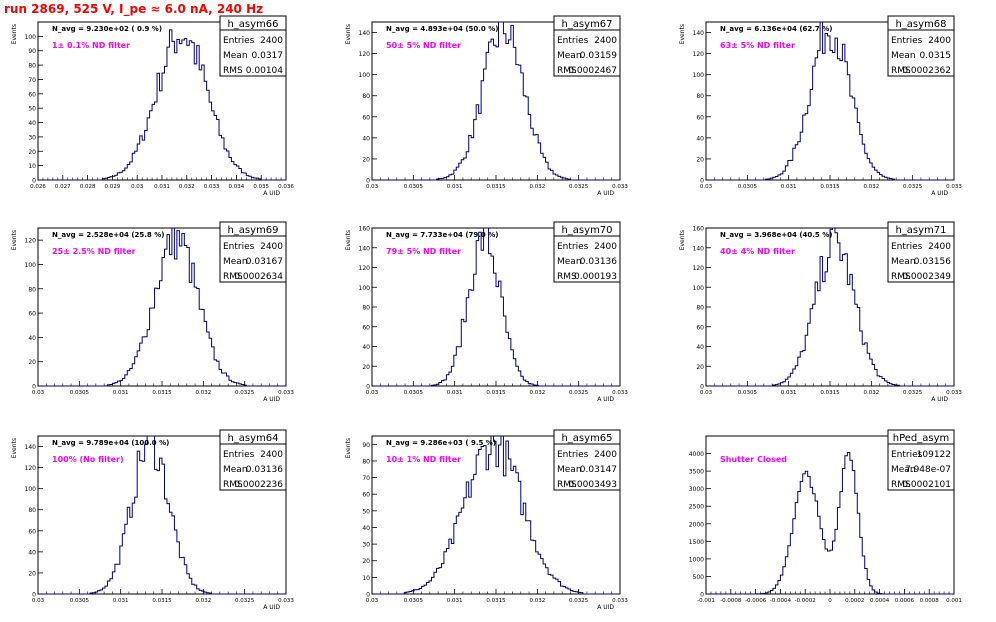 The height and width of the screenshot is (622, 996). What do you see at coordinates (38, 187) in the screenshot?
I see `x-tick-label: 0.026` at bounding box center [38, 187].